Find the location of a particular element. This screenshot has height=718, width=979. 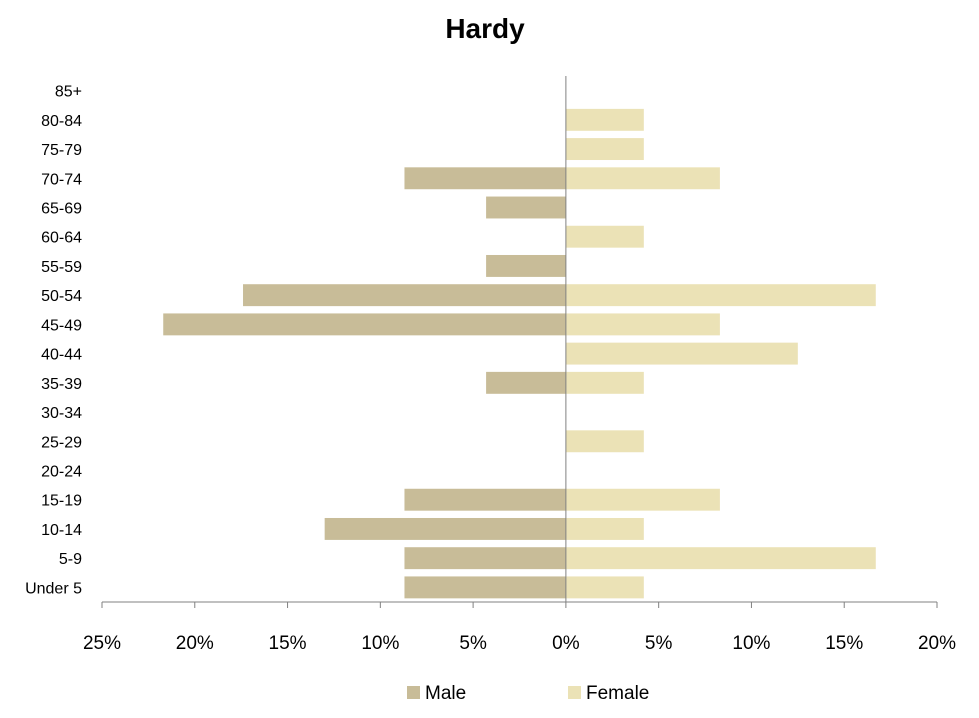

category-label: 45-49 is located at coordinates (61, 325).